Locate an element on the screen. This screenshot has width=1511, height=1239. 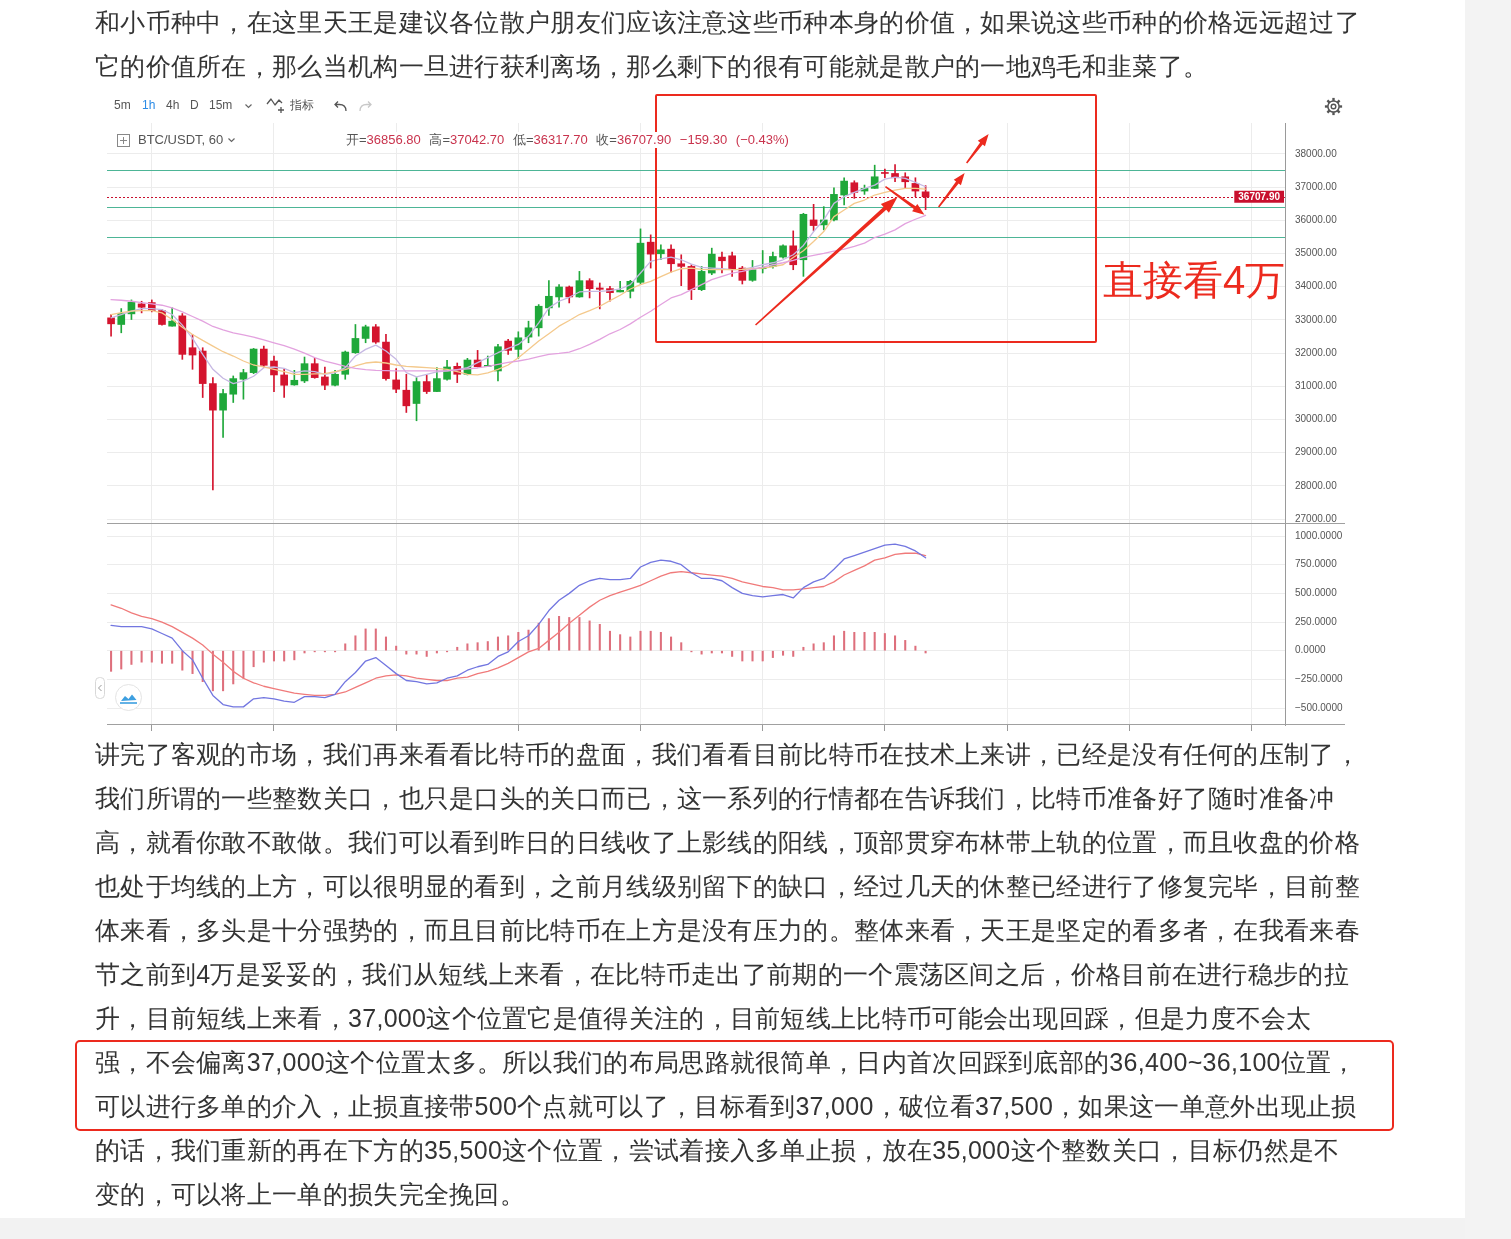
ref-line-label: 36707.90 is located at coordinates (1259, 197).